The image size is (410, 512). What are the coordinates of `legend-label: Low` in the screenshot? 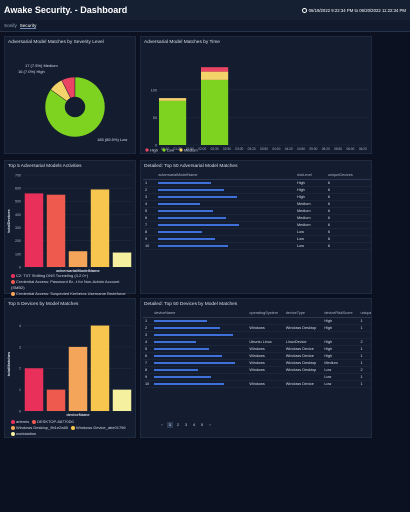 It's located at (170, 150).